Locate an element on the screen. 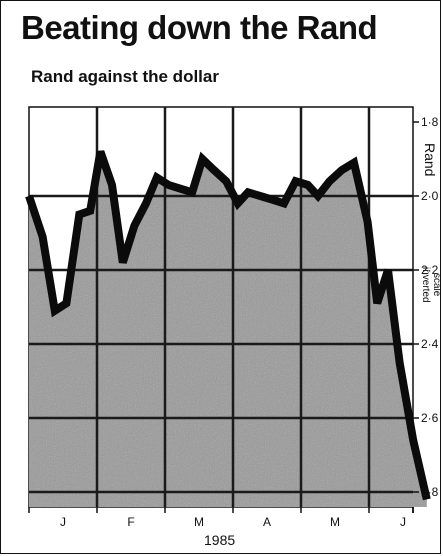  y-axis-ticks: 1·8 2·0 2·2 2·4 2·6 2·8 is located at coordinates (426, 307).